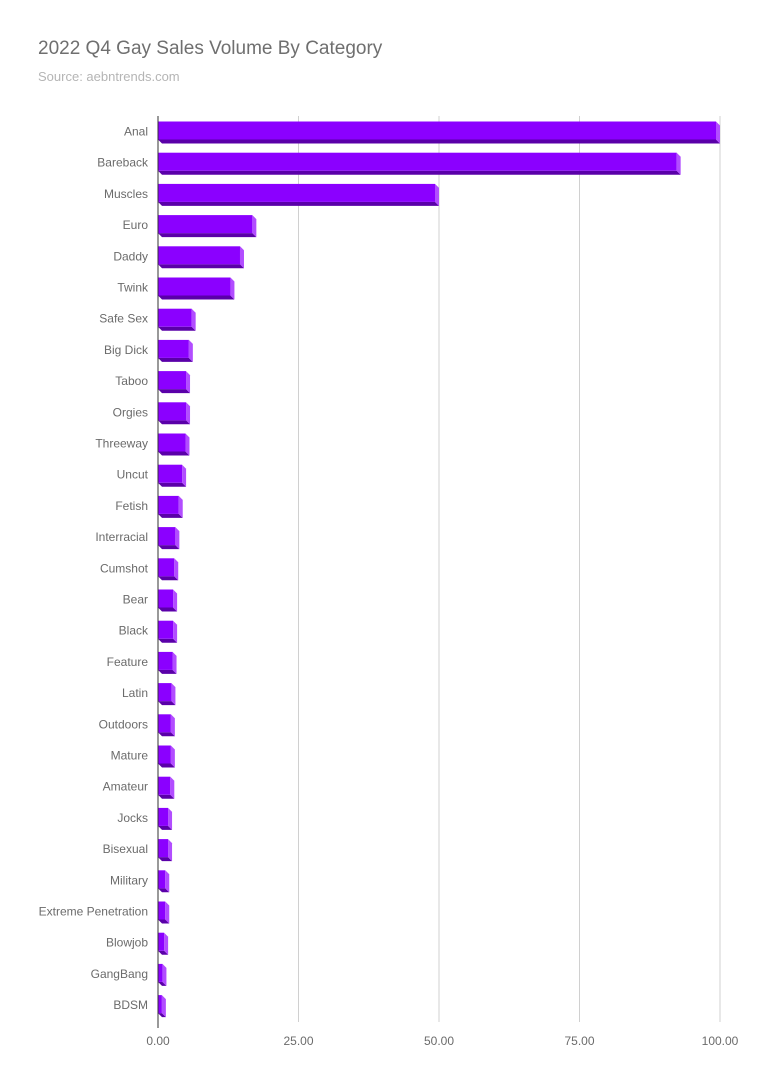  Describe the element at coordinates (136, 225) in the screenshot. I see `category-label: Euro` at that location.